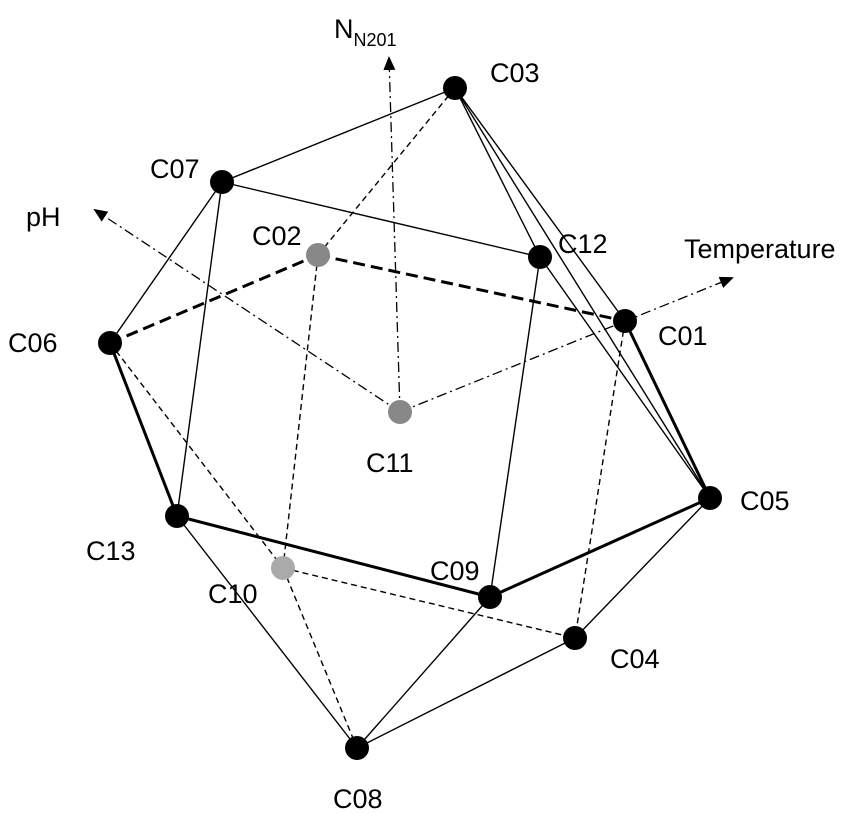  Describe the element at coordinates (175, 169) in the screenshot. I see `label-c07: C07` at that location.